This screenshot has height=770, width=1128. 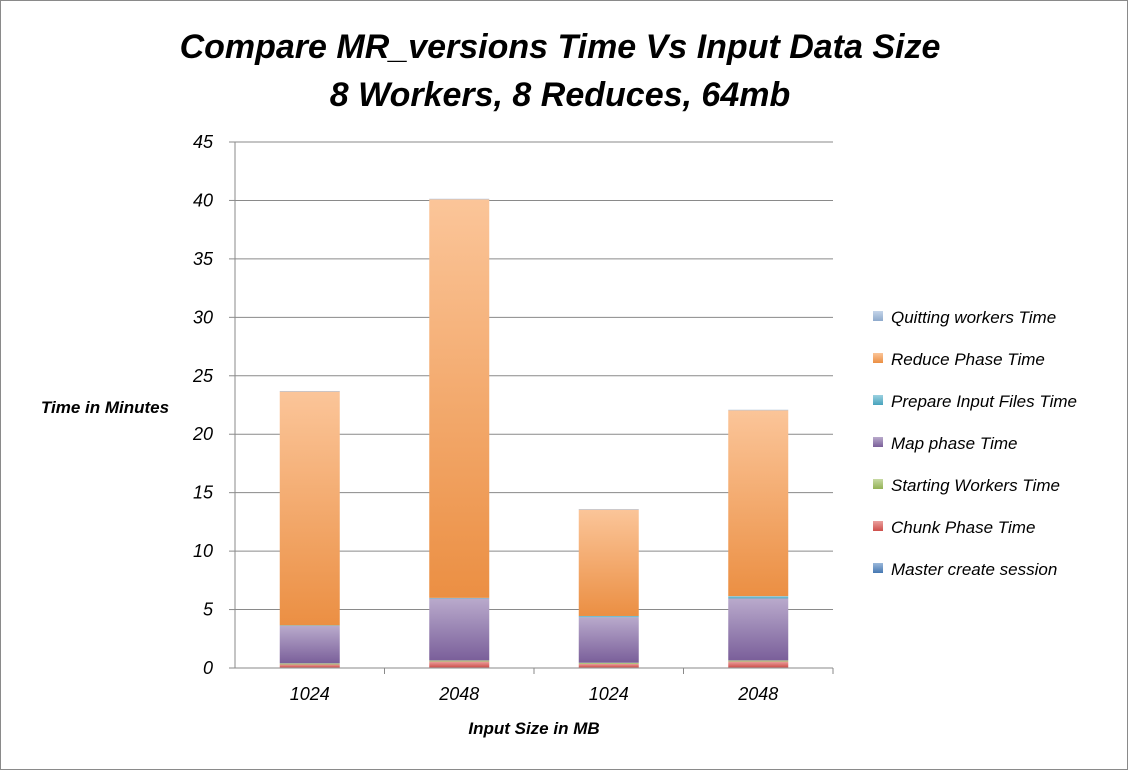 I want to click on legend-label: Map phase Time, so click(x=954, y=443).